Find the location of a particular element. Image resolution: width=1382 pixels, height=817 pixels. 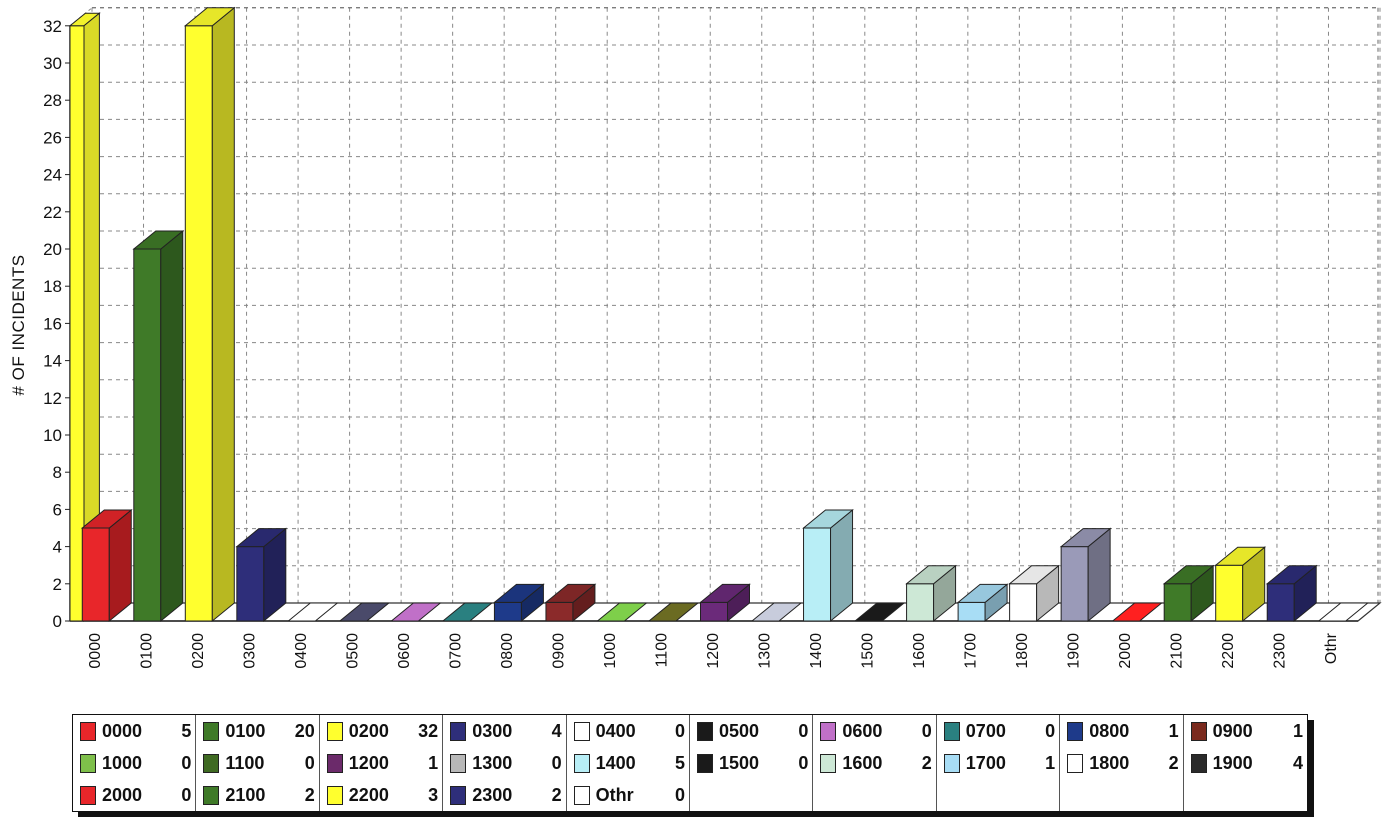

legend-label: 1500 is located at coordinates (739, 762).